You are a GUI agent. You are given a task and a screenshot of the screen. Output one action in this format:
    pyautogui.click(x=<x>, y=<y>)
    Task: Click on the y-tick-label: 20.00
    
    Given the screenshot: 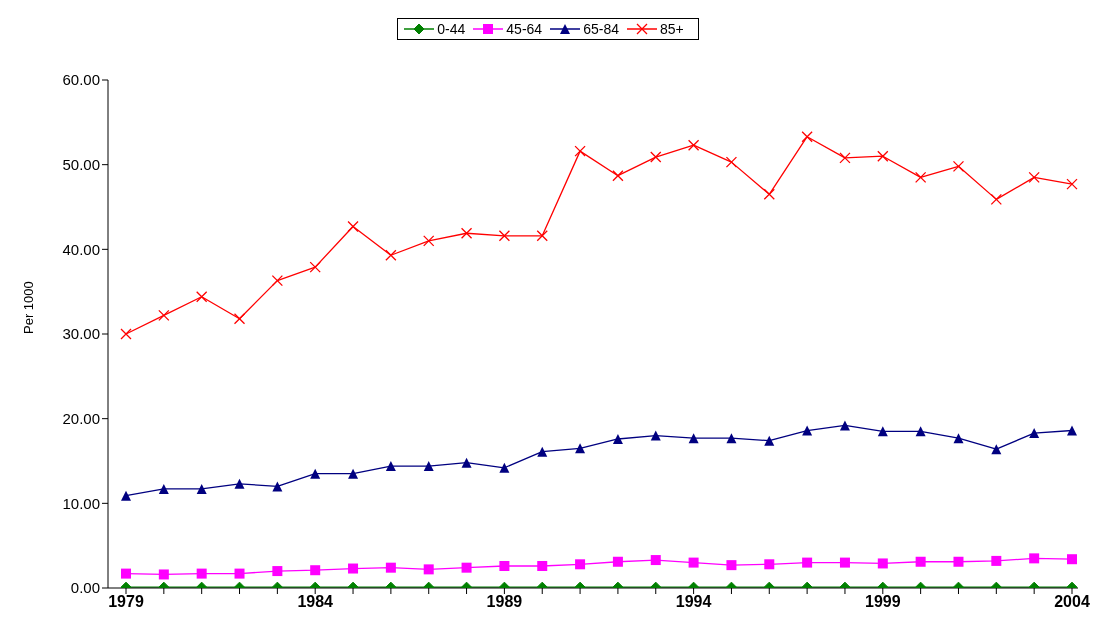 What is the action you would take?
    pyautogui.click(x=81, y=418)
    